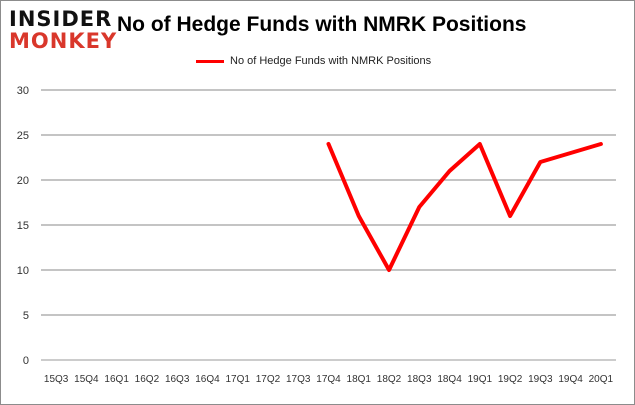 The width and height of the screenshot is (635, 405). I want to click on legend: No of Hedge Funds with NMRK Positions, so click(313, 61).